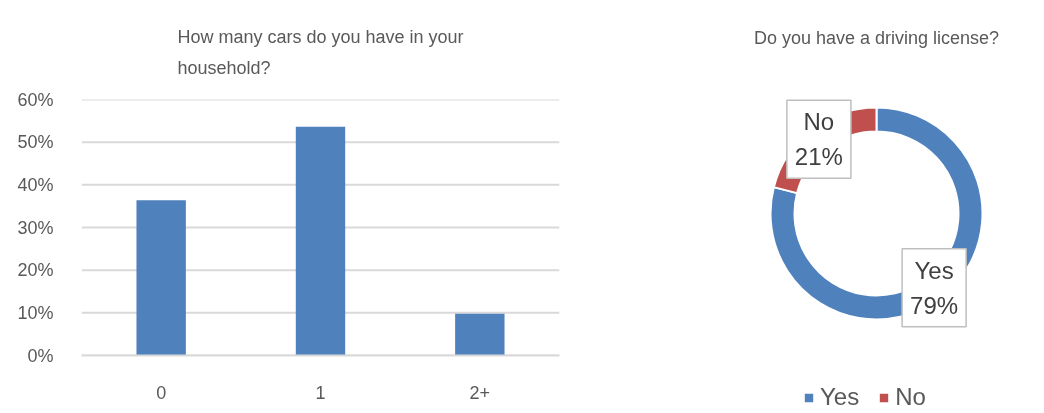  I want to click on chart-title: Do you have a driving license?, so click(876, 37).